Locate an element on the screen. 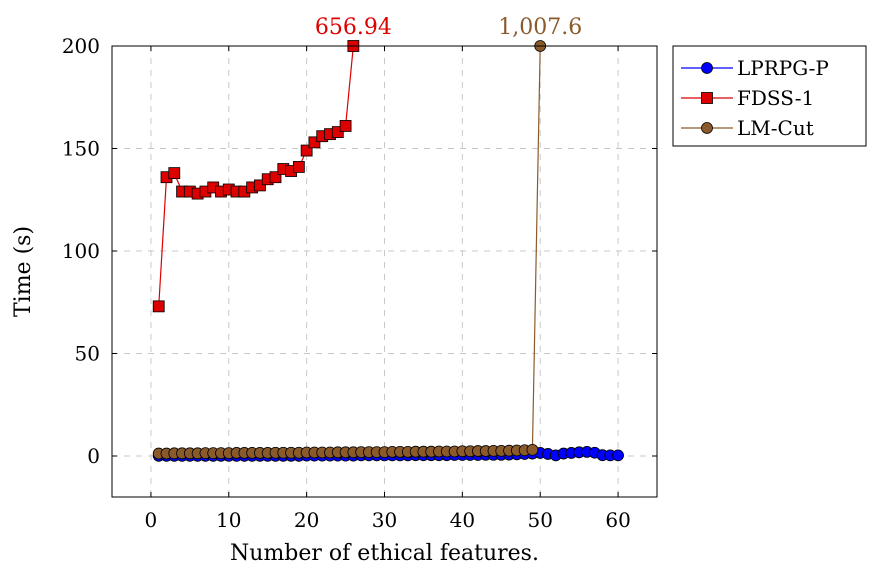 Image resolution: width=874 pixels, height=571 pixels. legend-entry: LPRPG-P is located at coordinates (755, 68).